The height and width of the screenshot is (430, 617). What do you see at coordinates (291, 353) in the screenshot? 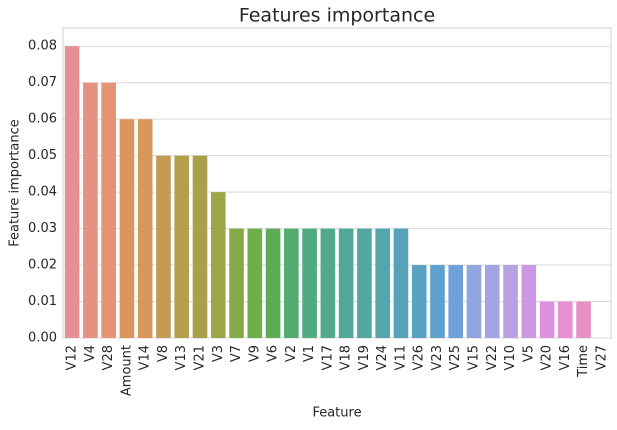
I see `x-tick-label: V2` at bounding box center [291, 353].